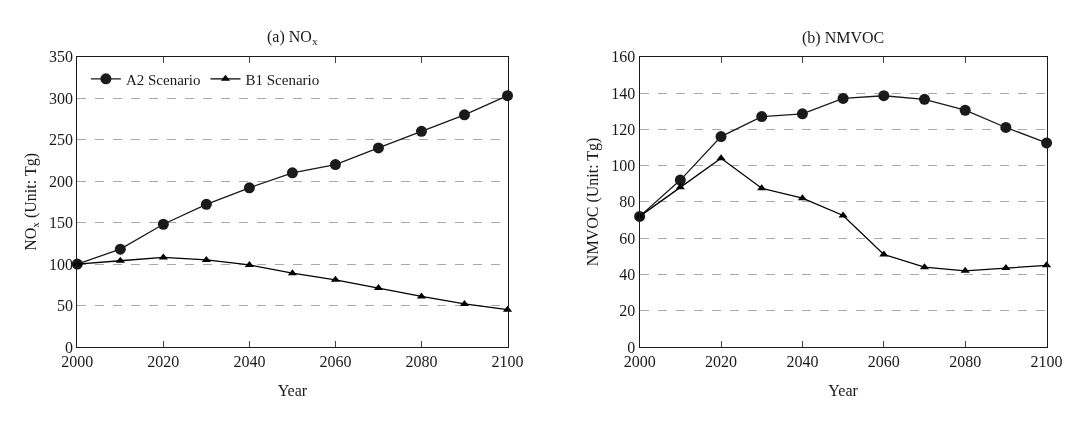 The width and height of the screenshot is (1089, 423). I want to click on y-axis-title: NMVOC (Unit: Tg), so click(593, 202).